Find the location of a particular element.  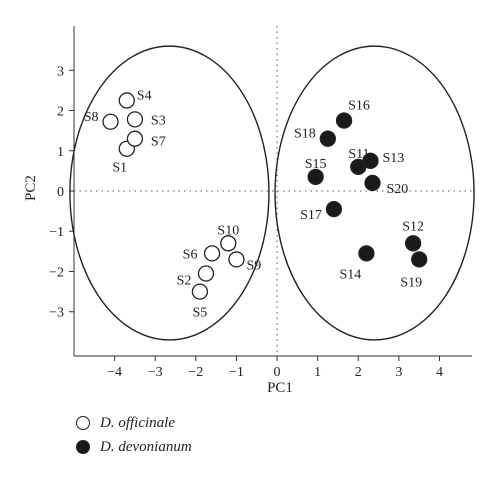

legend-label-officinale: D. officinale is located at coordinates (137, 422).